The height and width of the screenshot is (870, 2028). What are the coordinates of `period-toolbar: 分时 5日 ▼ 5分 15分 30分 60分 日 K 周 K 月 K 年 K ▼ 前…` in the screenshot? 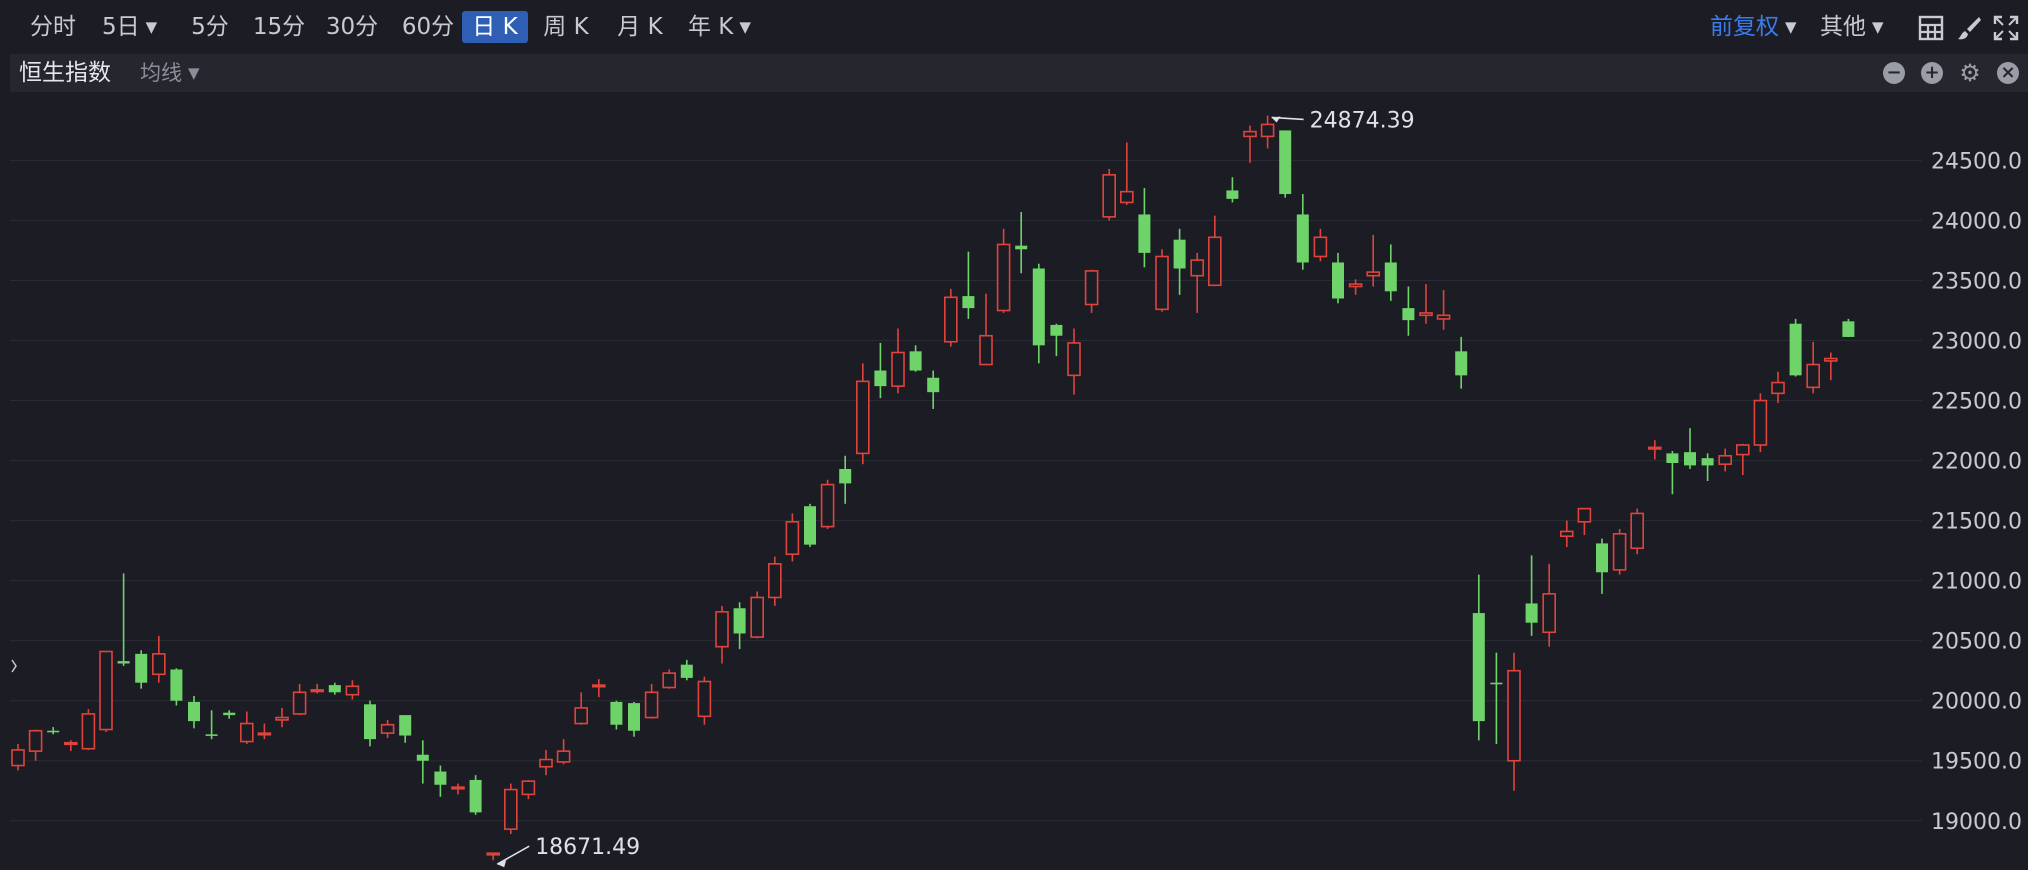 It's located at (1014, 26).